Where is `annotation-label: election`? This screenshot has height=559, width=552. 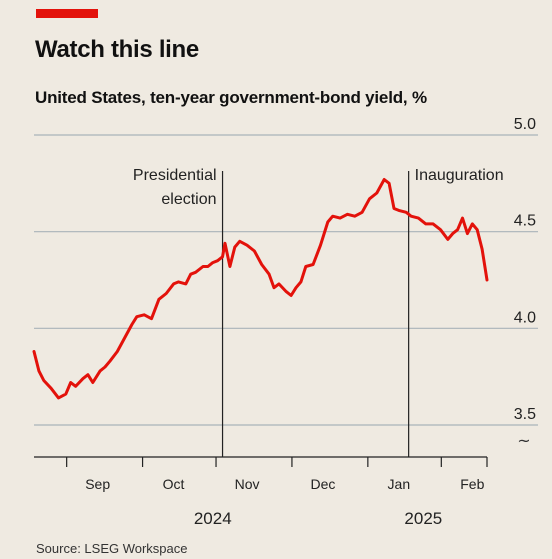
annotation-label: election is located at coordinates (188, 199).